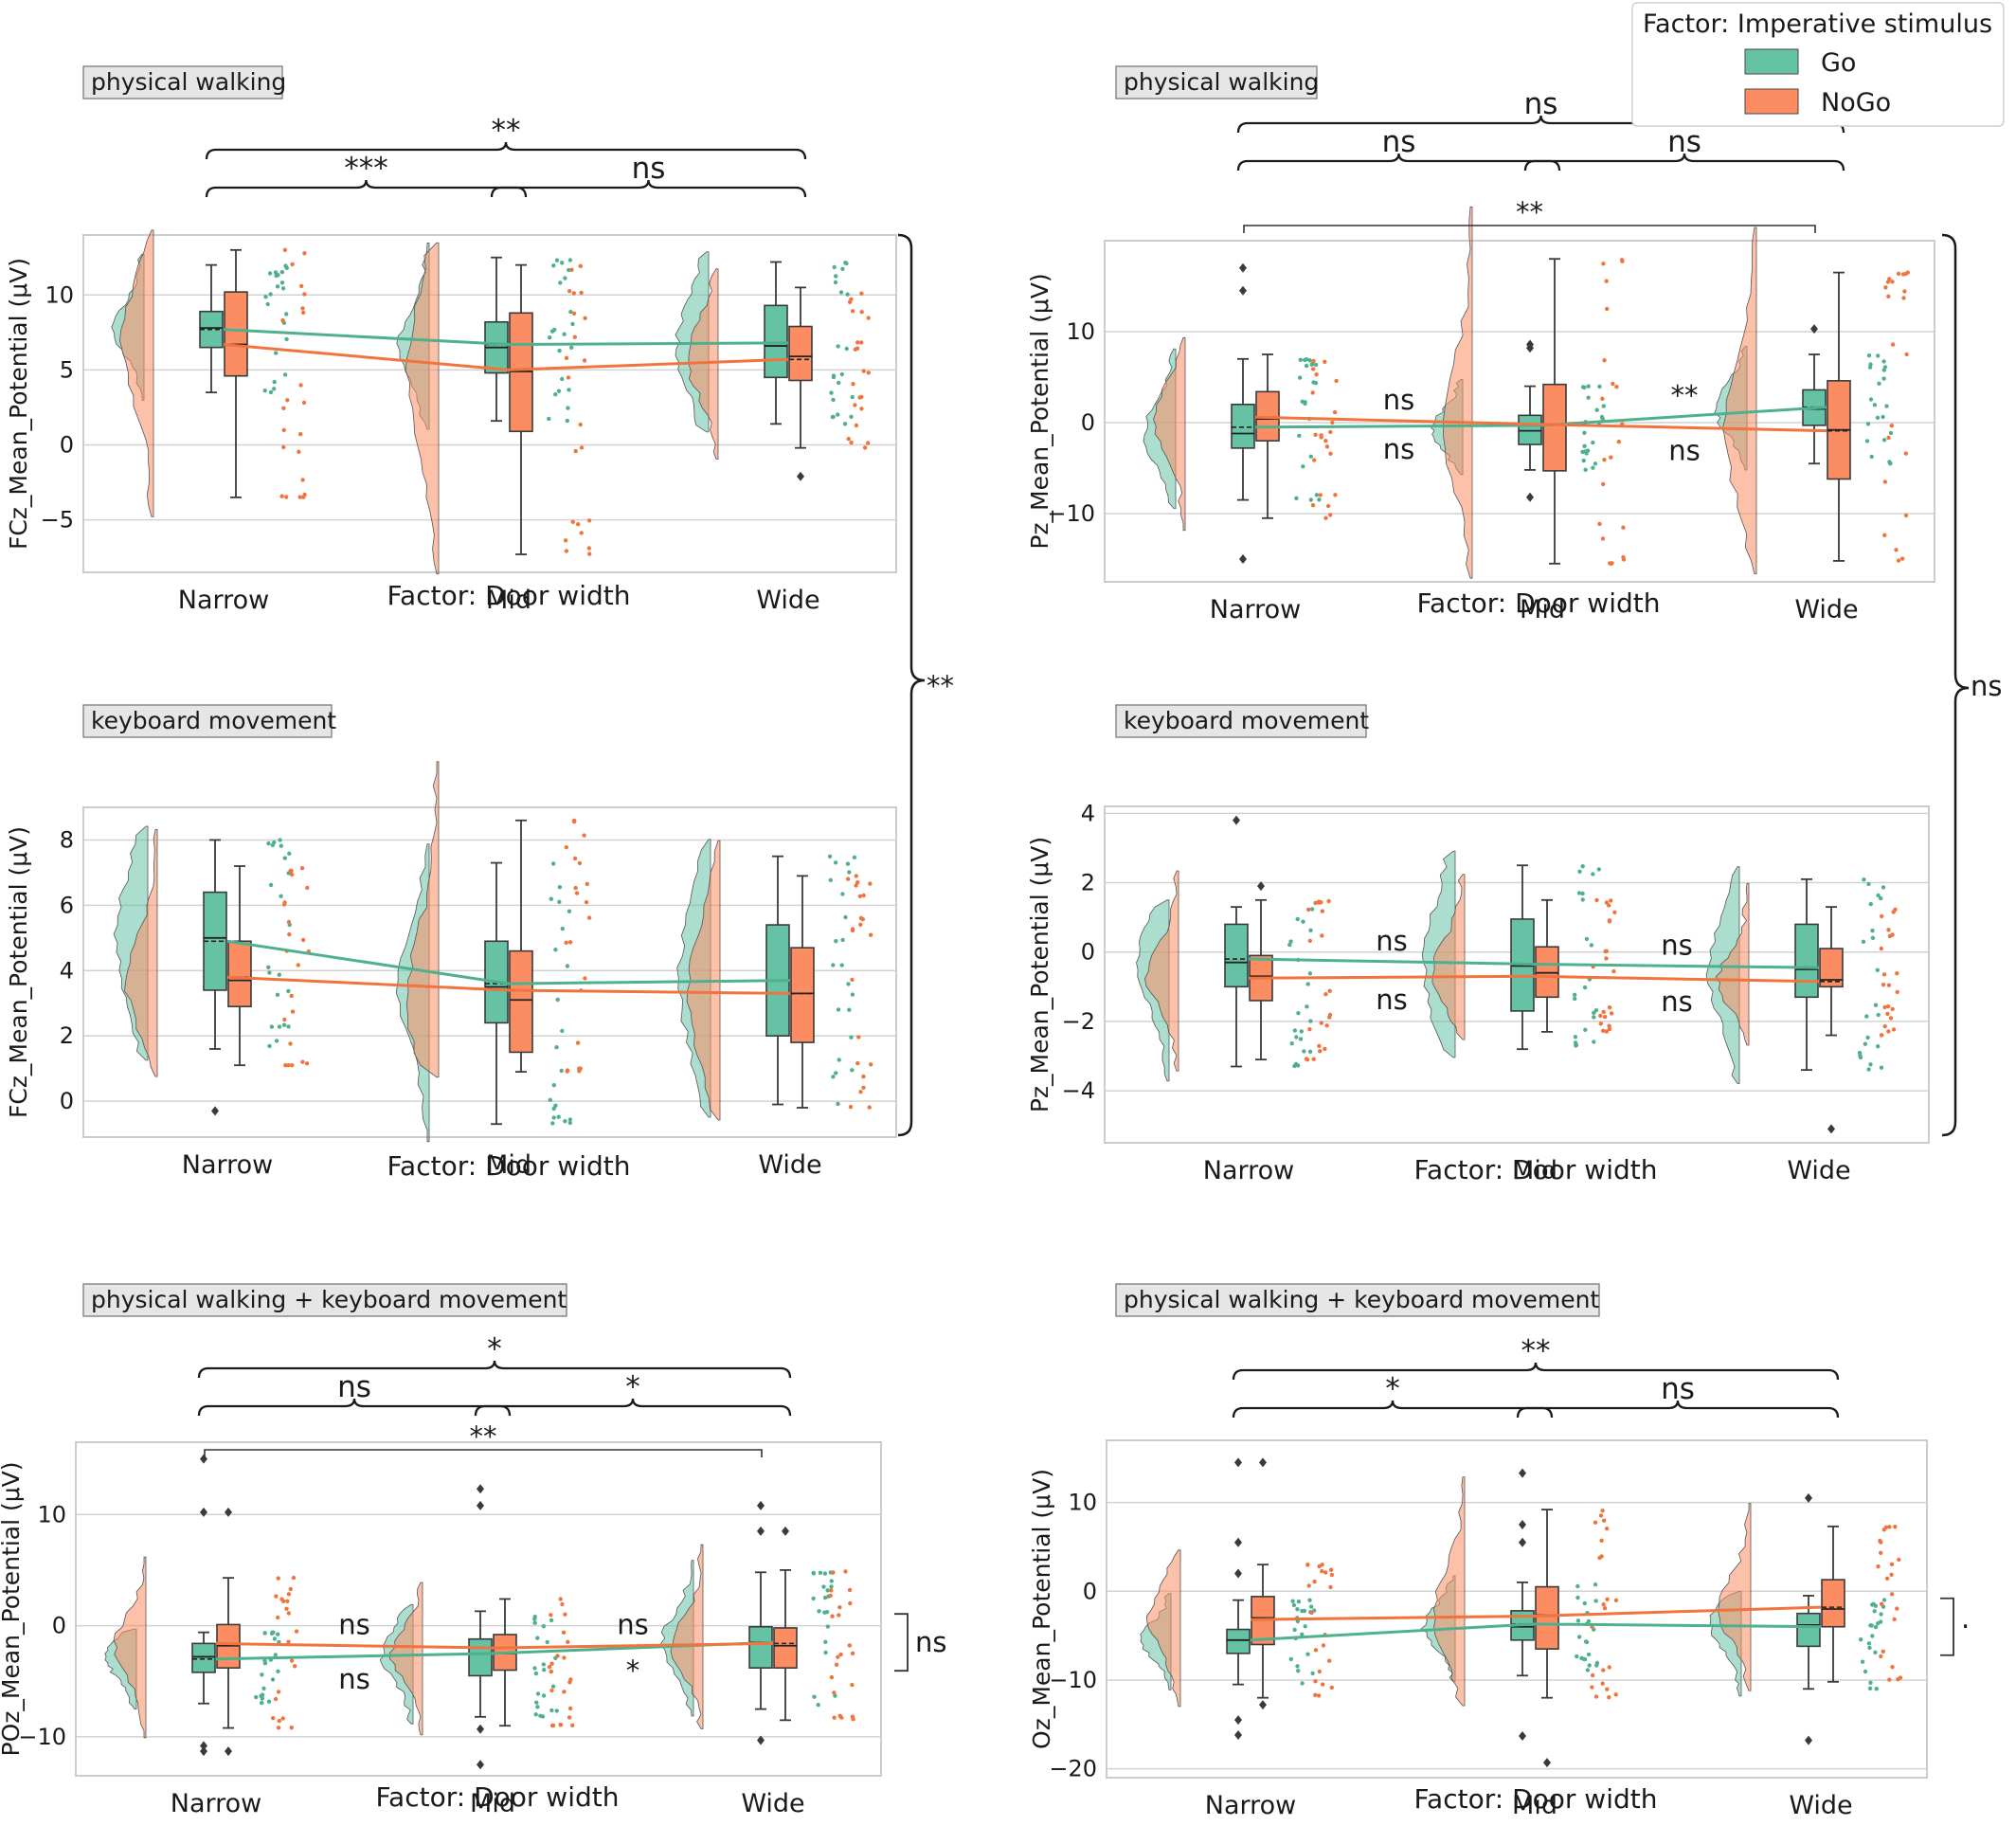 The image size is (2016, 1844). Describe the element at coordinates (508, 962) in the screenshot. I see `mean-trend-go` at that location.